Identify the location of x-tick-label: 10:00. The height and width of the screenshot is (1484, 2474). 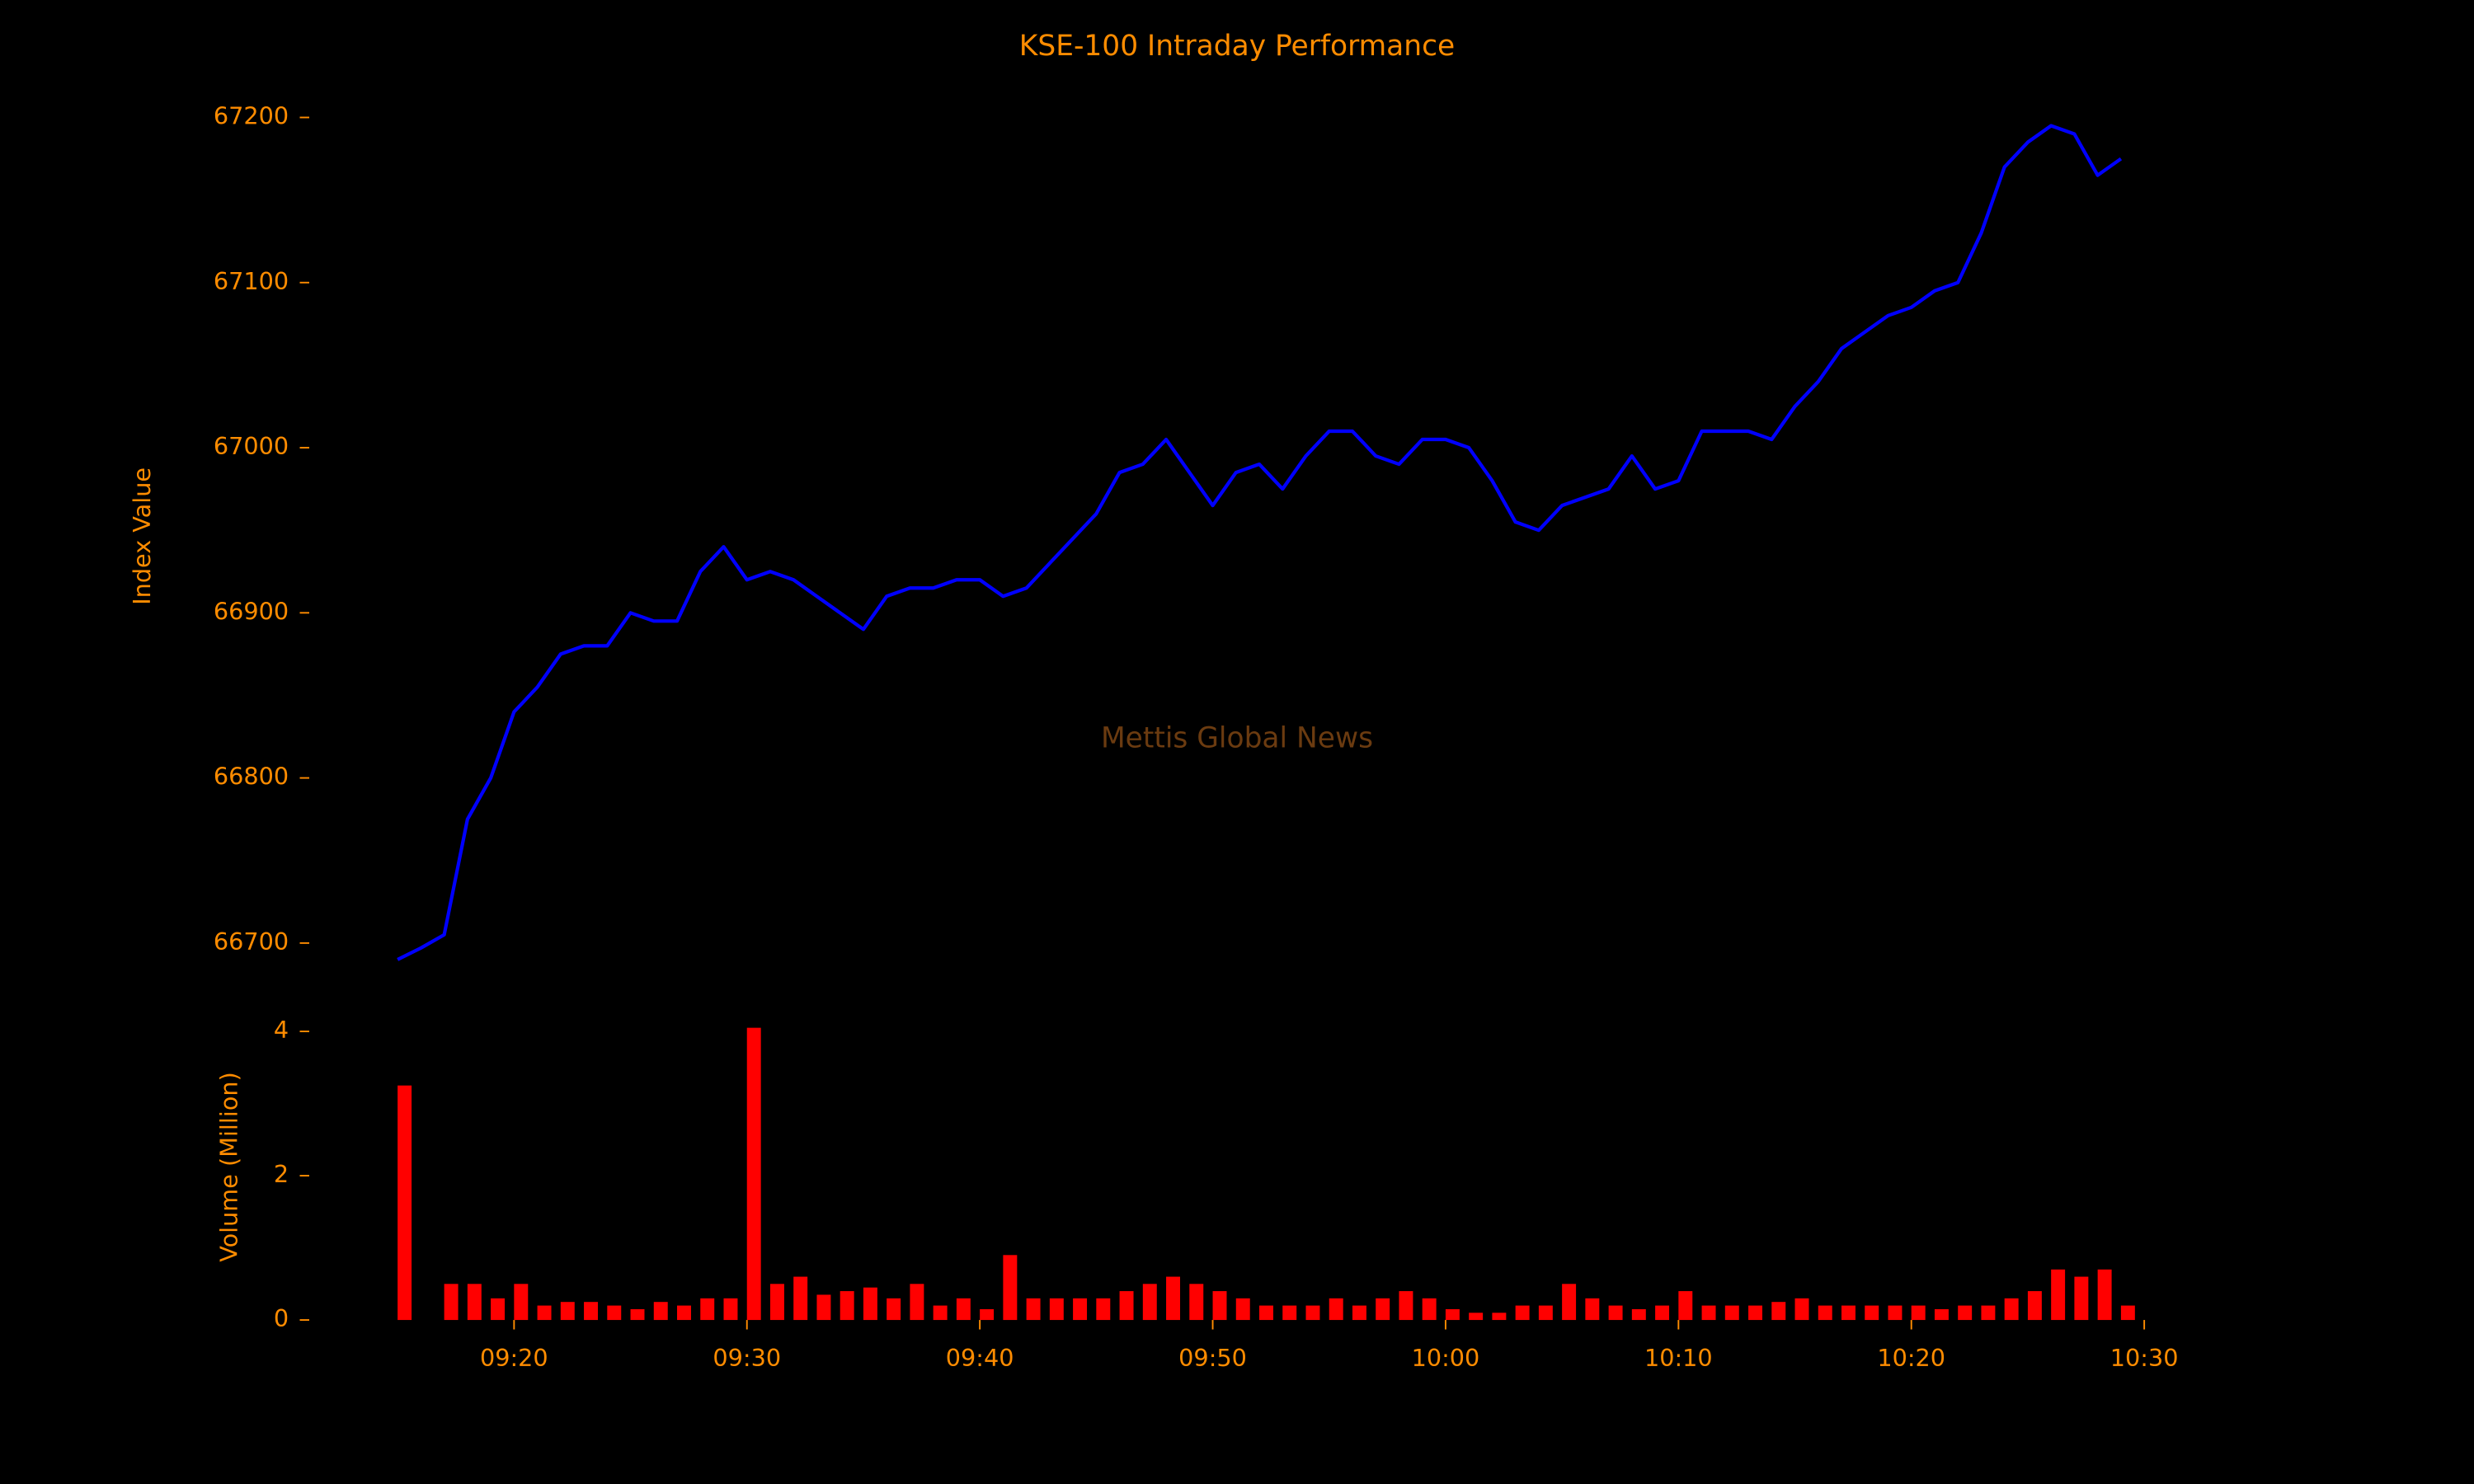
(1446, 1358).